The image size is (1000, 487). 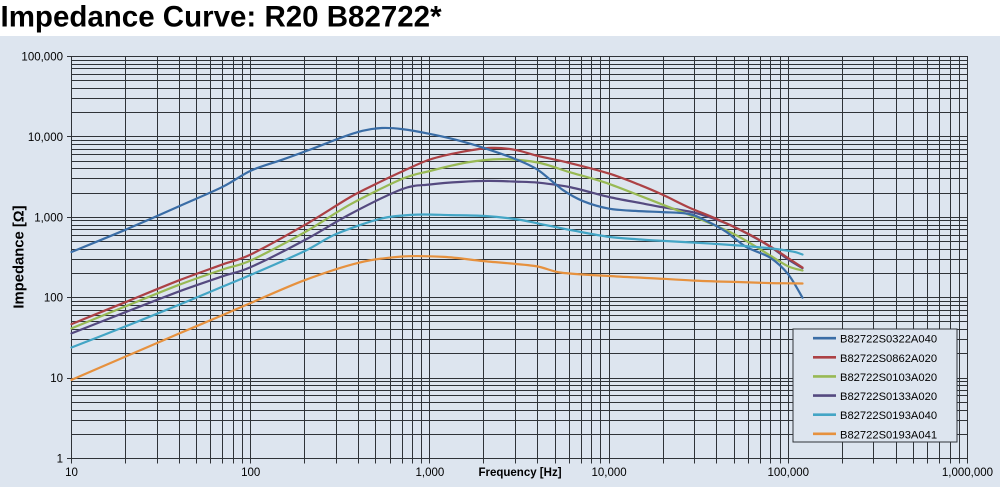 I want to click on svg-text: Impedance [Ω], so click(x=20, y=256).